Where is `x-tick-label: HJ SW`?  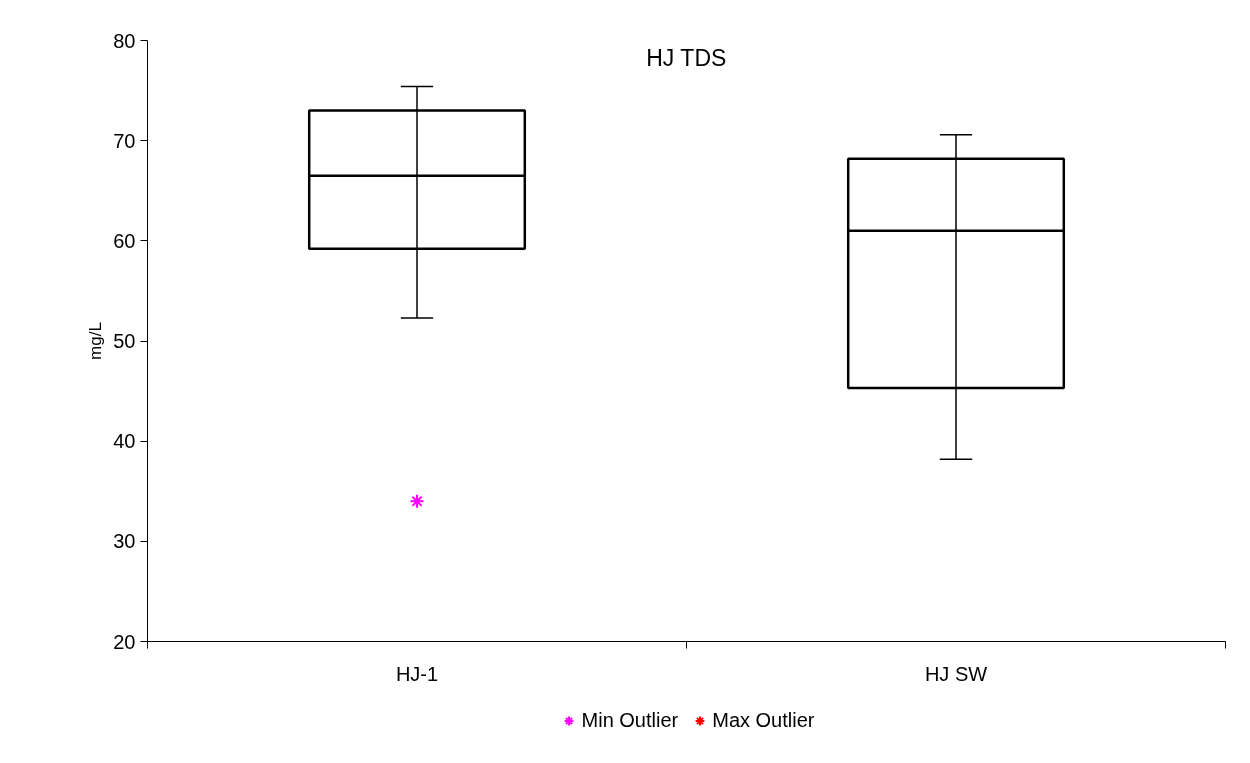 x-tick-label: HJ SW is located at coordinates (956, 673).